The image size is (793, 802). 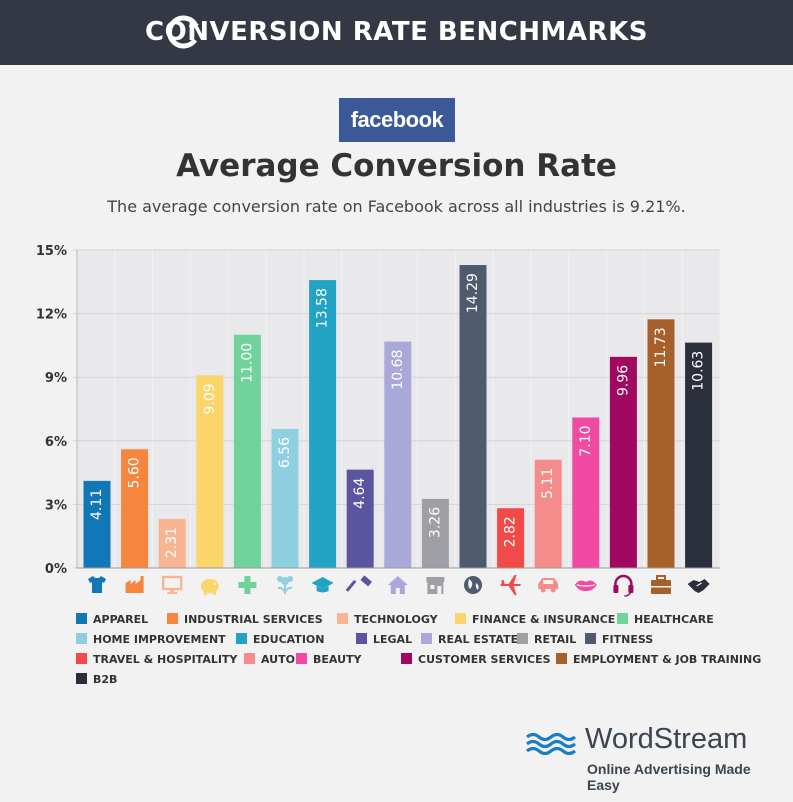 What do you see at coordinates (51, 315) in the screenshot?
I see `y-tick-label: 12%` at bounding box center [51, 315].